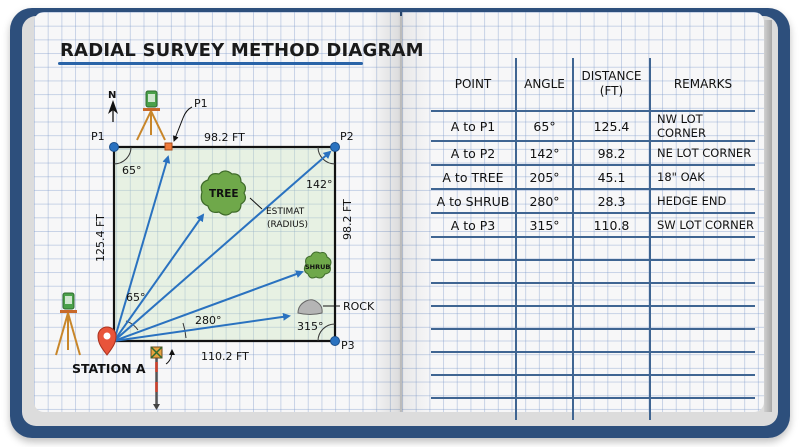 The image size is (800, 447). Describe the element at coordinates (168, 146) in the screenshot. I see `p1-target-icon` at that location.